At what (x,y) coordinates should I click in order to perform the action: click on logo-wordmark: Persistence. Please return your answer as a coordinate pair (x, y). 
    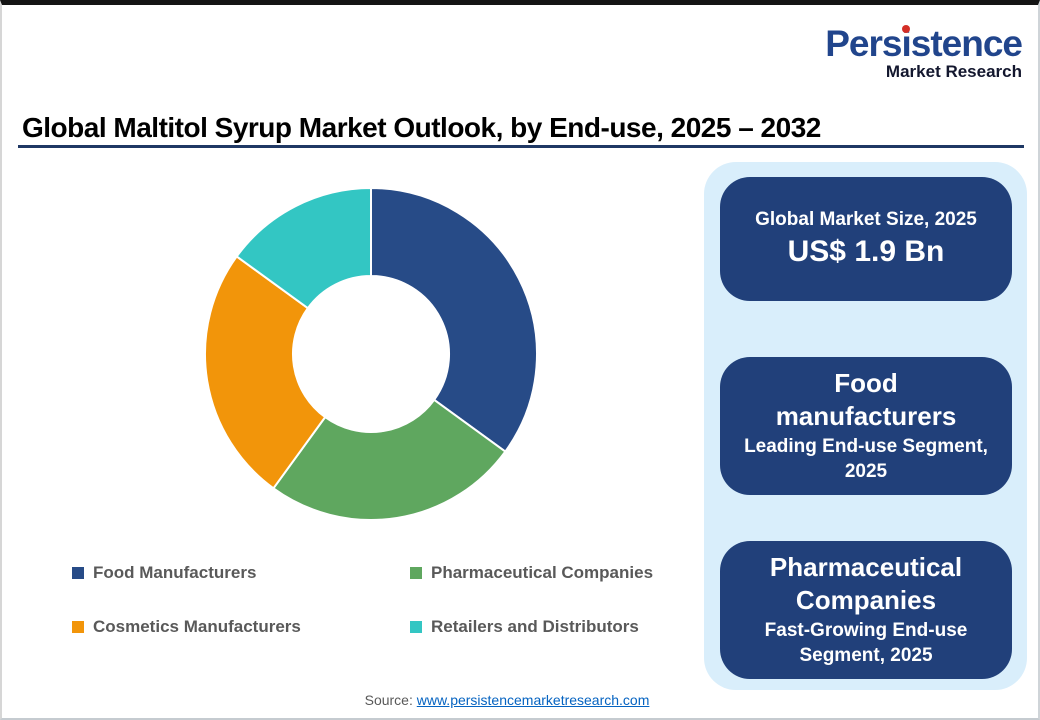
    Looking at the image, I should click on (924, 43).